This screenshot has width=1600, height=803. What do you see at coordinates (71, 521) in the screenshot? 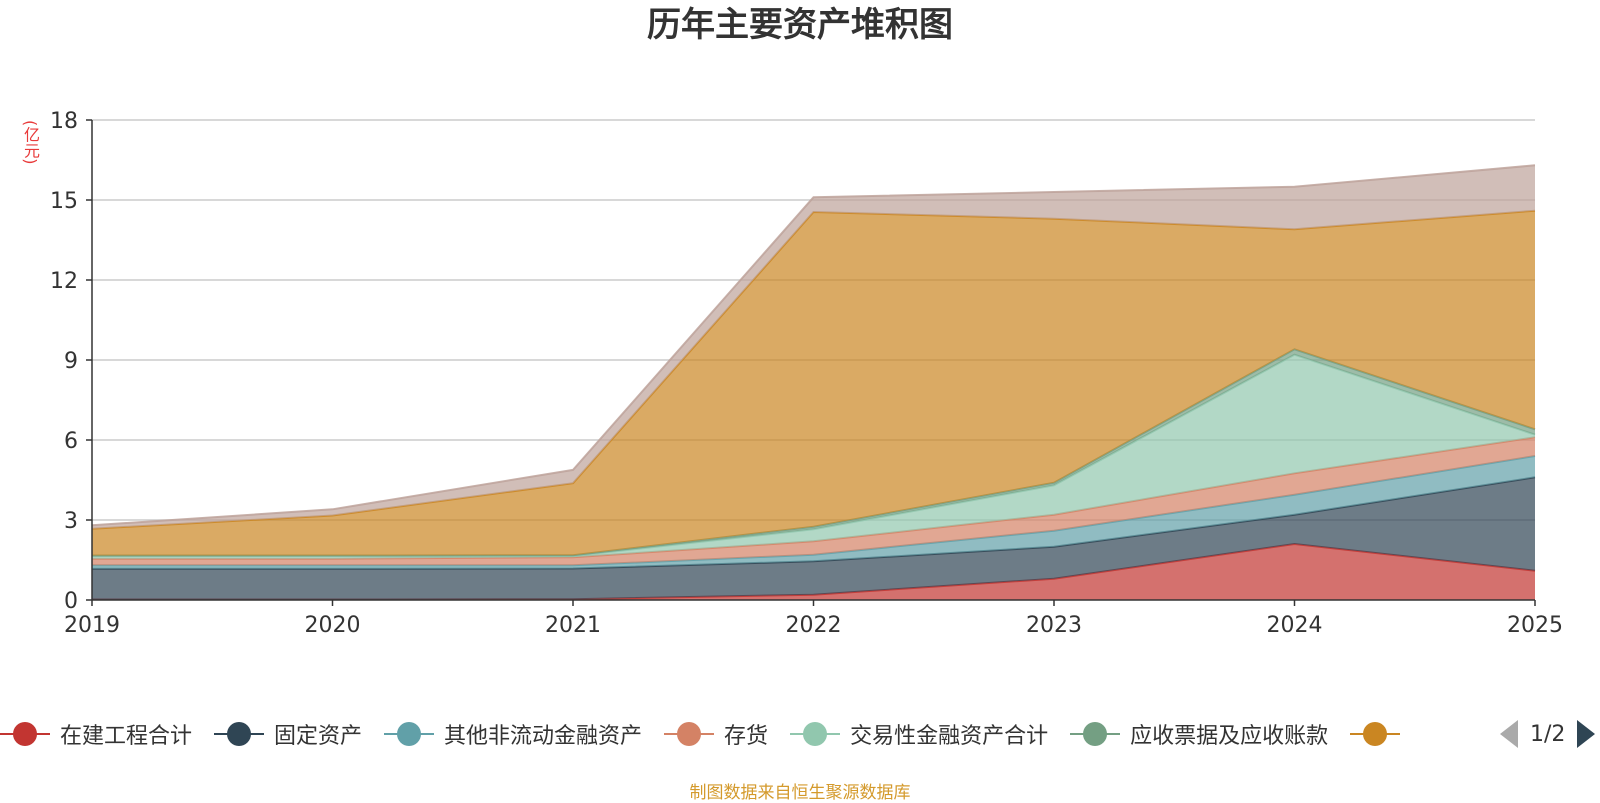
I see `y-tick-label: 3` at bounding box center [71, 521].